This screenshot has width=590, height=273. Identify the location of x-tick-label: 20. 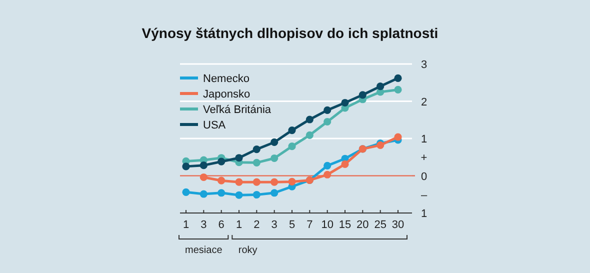
(362, 225).